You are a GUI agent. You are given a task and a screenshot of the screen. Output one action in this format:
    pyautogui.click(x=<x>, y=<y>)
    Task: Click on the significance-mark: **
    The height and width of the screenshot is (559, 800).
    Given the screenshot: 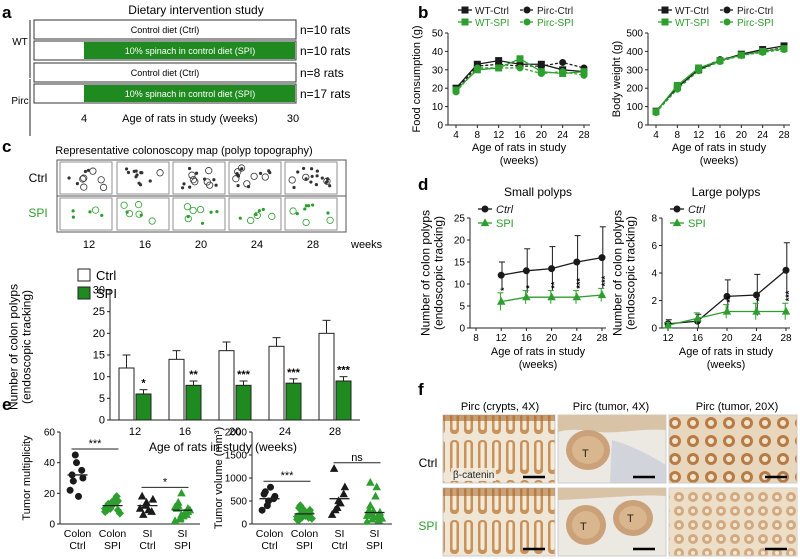 What is the action you would take?
    pyautogui.click(x=730, y=299)
    